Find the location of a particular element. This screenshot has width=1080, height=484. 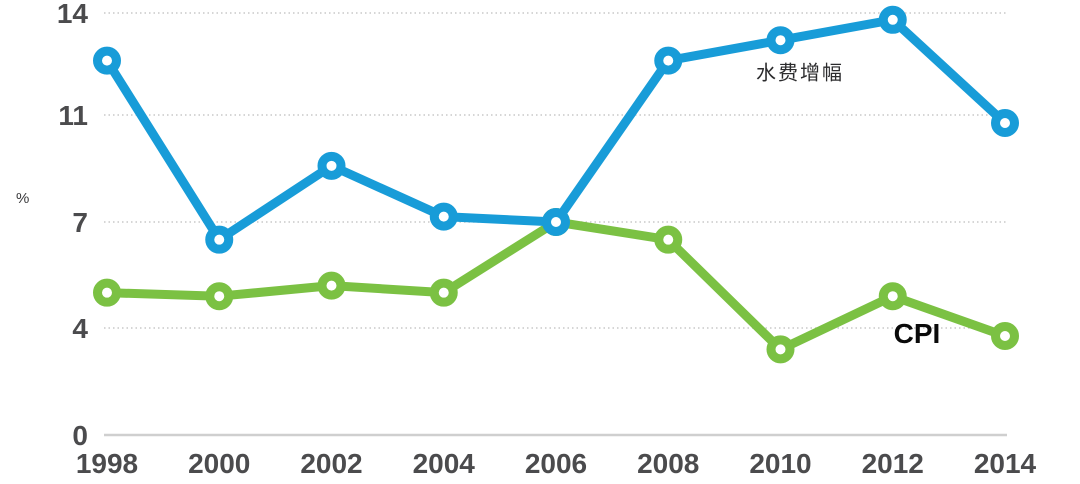

y-tick-label: 14 is located at coordinates (73, 14).